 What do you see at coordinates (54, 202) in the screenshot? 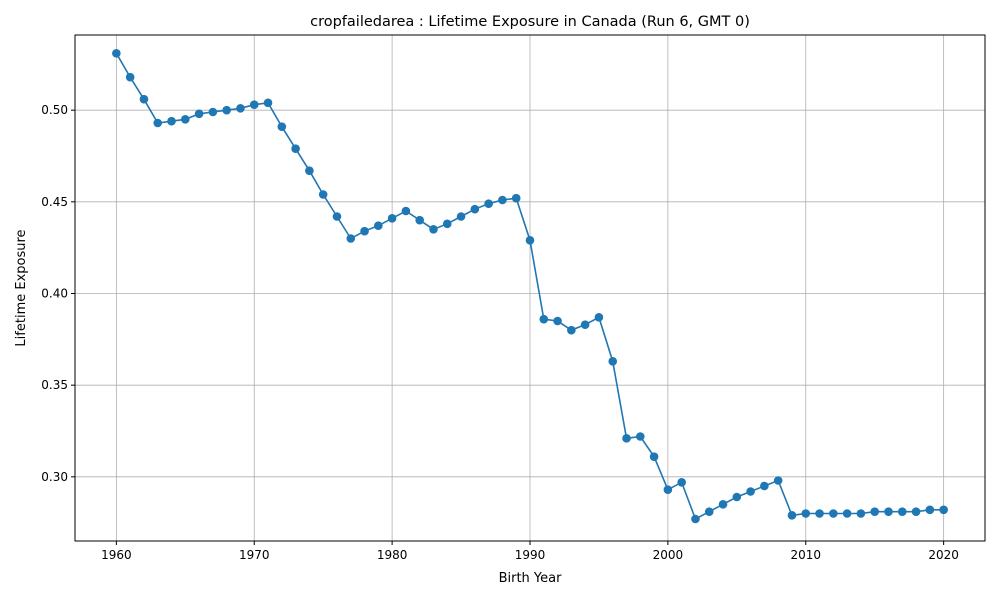
I see `y-tick-label: 0.45` at bounding box center [54, 202].